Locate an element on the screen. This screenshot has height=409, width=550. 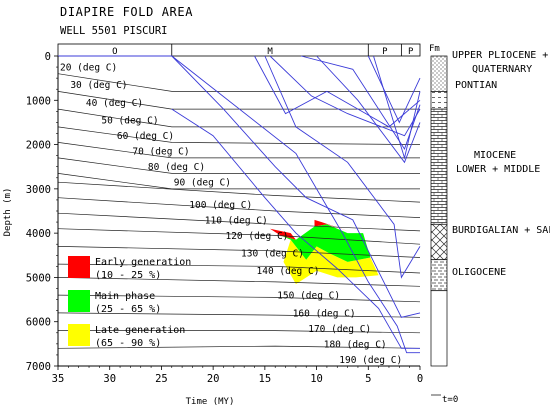
y-tick-label: 1000 is located at coordinates (38, 101).